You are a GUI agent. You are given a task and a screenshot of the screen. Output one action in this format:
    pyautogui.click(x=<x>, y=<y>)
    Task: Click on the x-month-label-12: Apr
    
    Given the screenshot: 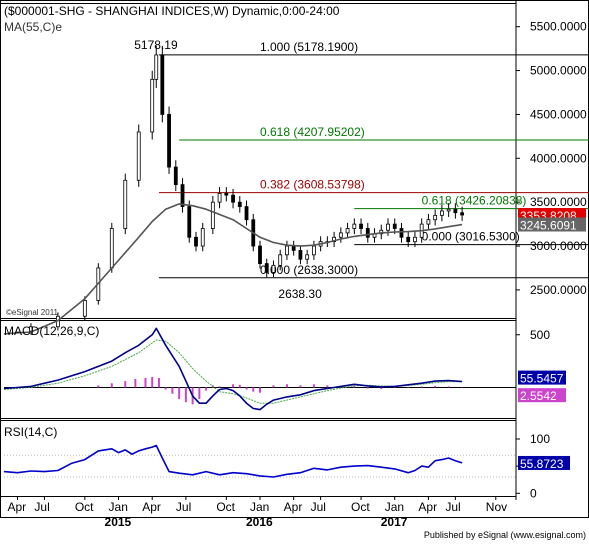 What is the action you would take?
    pyautogui.click(x=427, y=507)
    